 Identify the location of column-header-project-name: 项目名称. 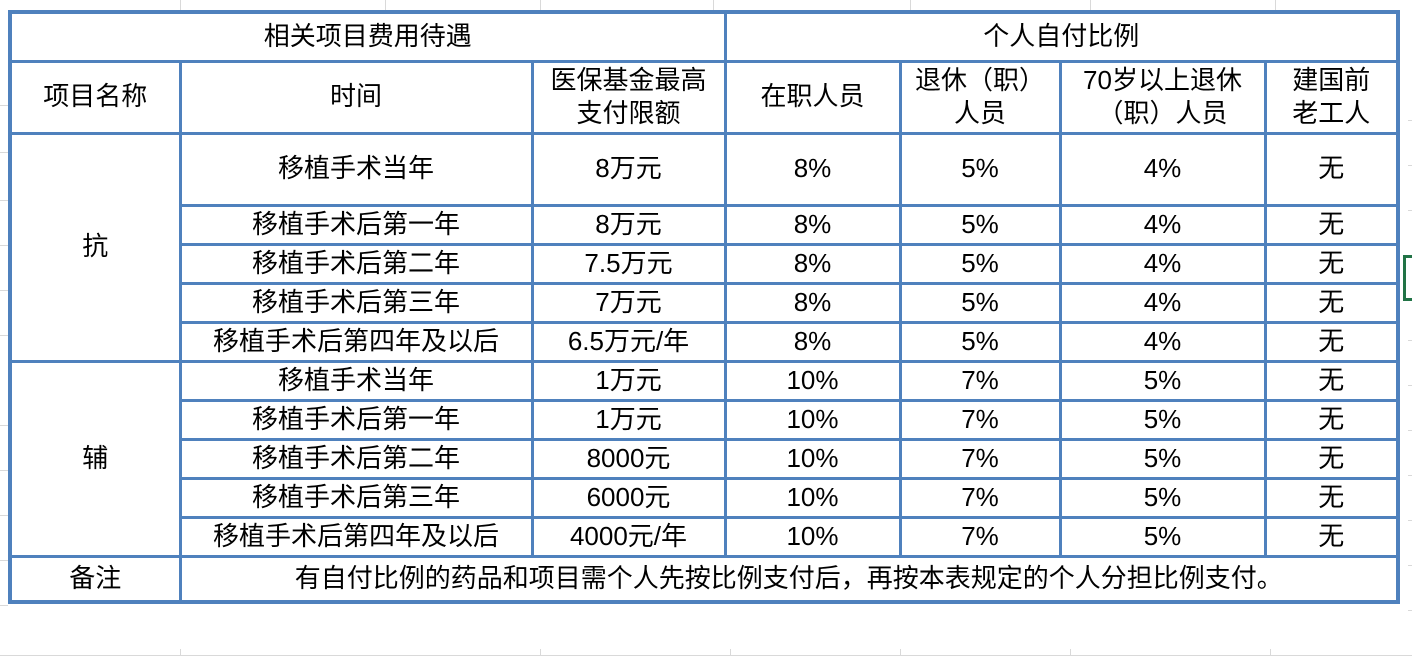
(95, 97).